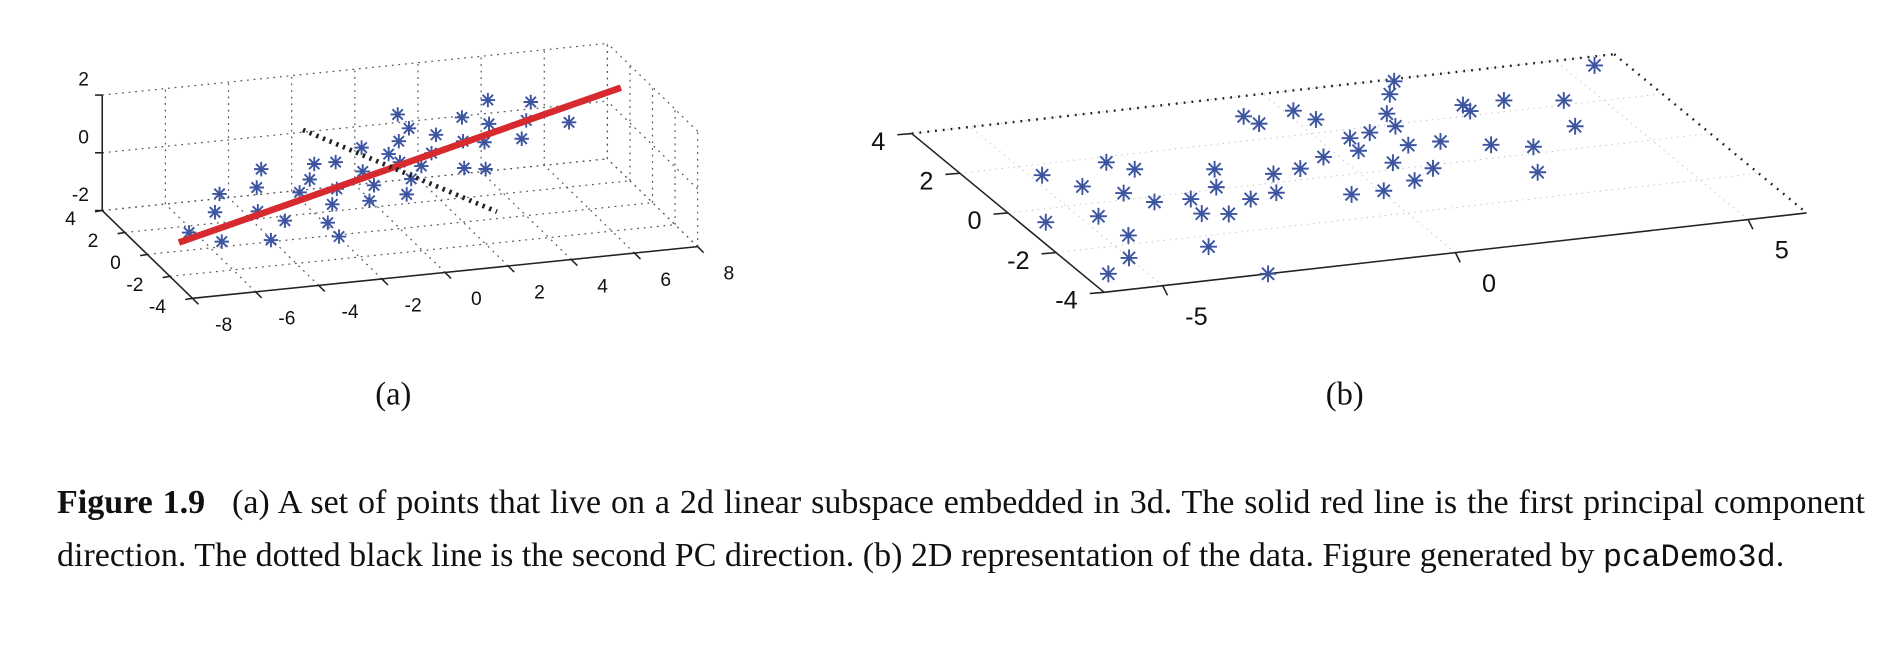  Describe the element at coordinates (602, 286) in the screenshot. I see `x-tick-label: 4` at that location.